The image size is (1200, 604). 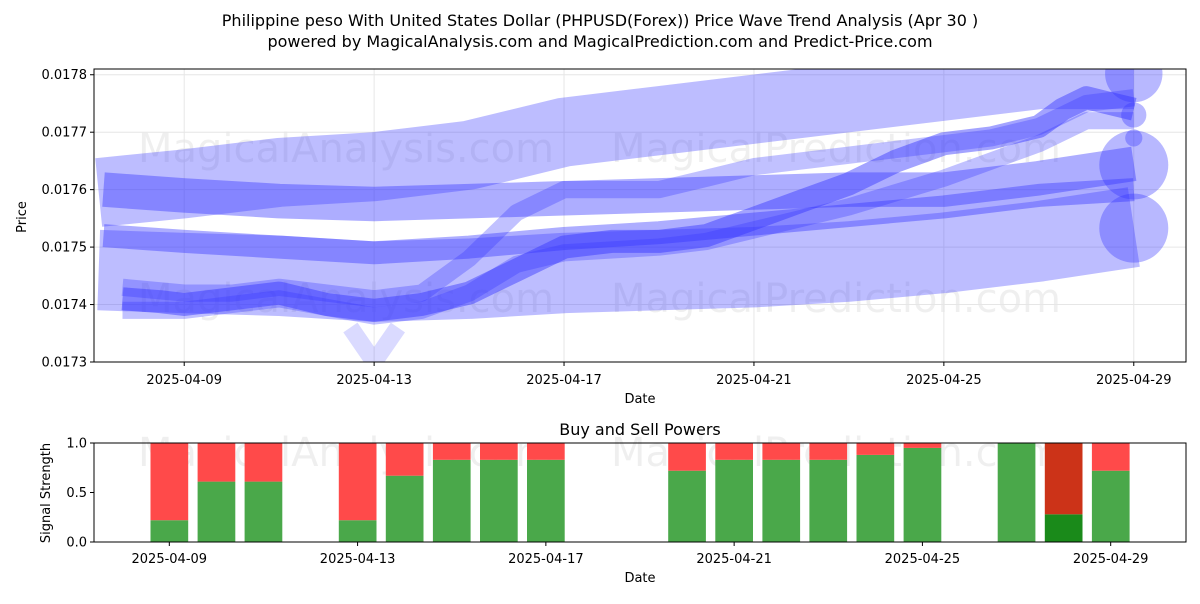 What do you see at coordinates (65, 190) in the screenshot?
I see `price-y-tick-label: 0.0176` at bounding box center [65, 190].